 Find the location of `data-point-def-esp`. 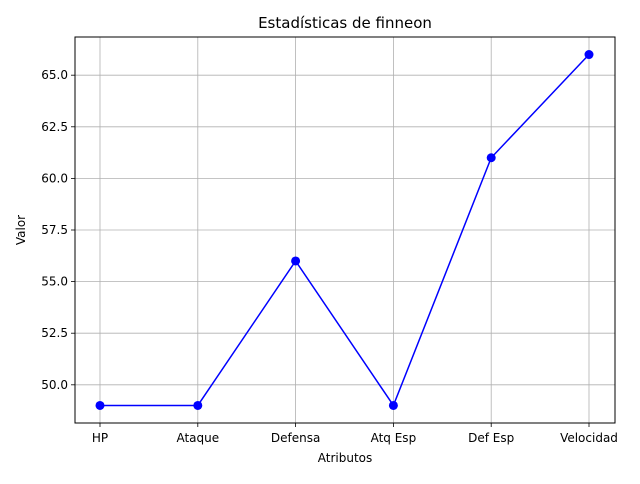

data-point-def-esp is located at coordinates (491, 158).